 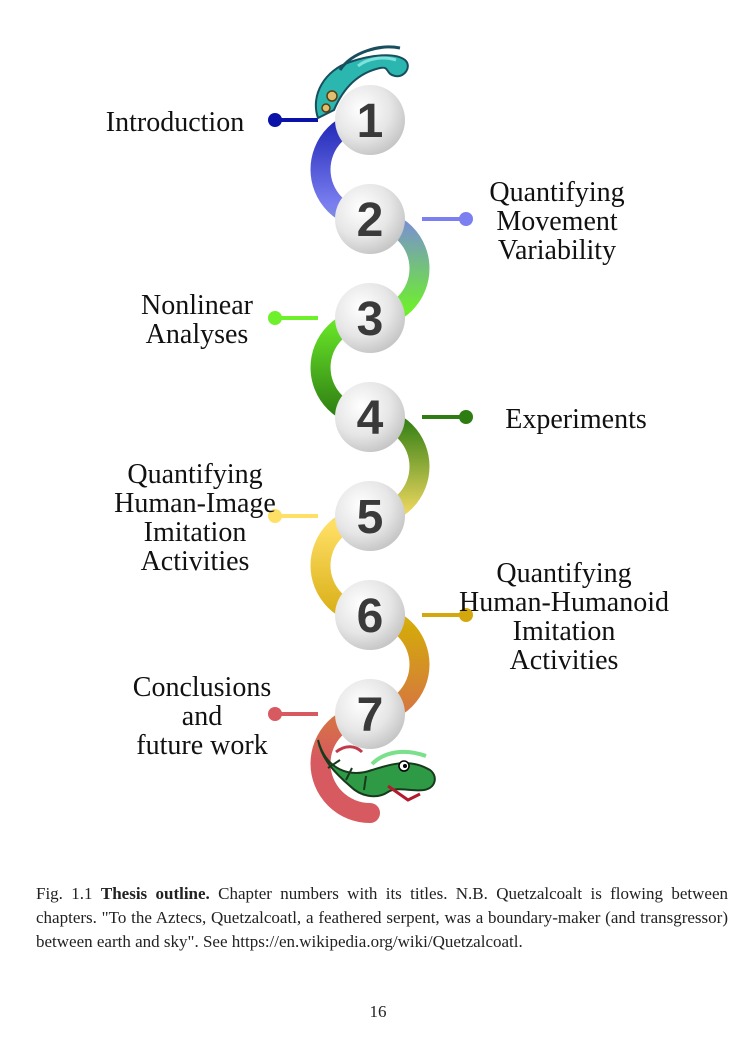 What do you see at coordinates (195, 503) in the screenshot?
I see `chapter-title-line: Human-Image` at bounding box center [195, 503].